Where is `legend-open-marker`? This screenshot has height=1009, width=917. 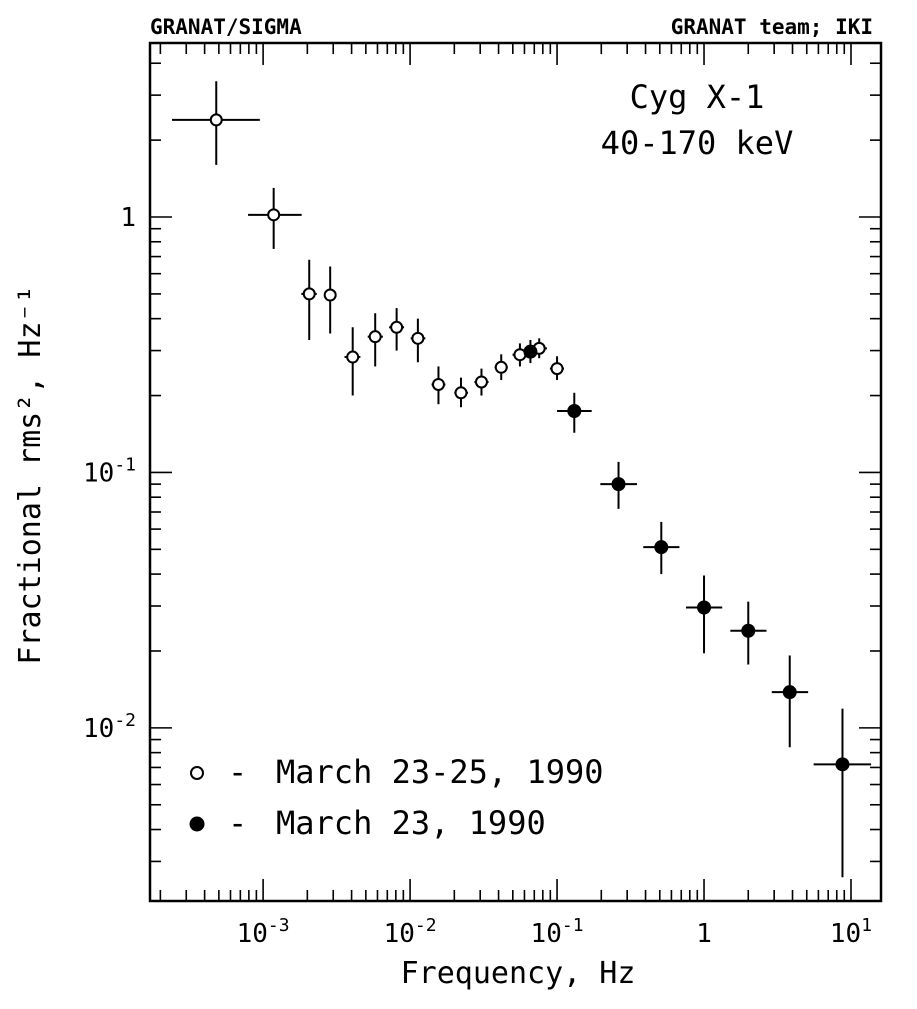
legend-open-marker is located at coordinates (197, 773).